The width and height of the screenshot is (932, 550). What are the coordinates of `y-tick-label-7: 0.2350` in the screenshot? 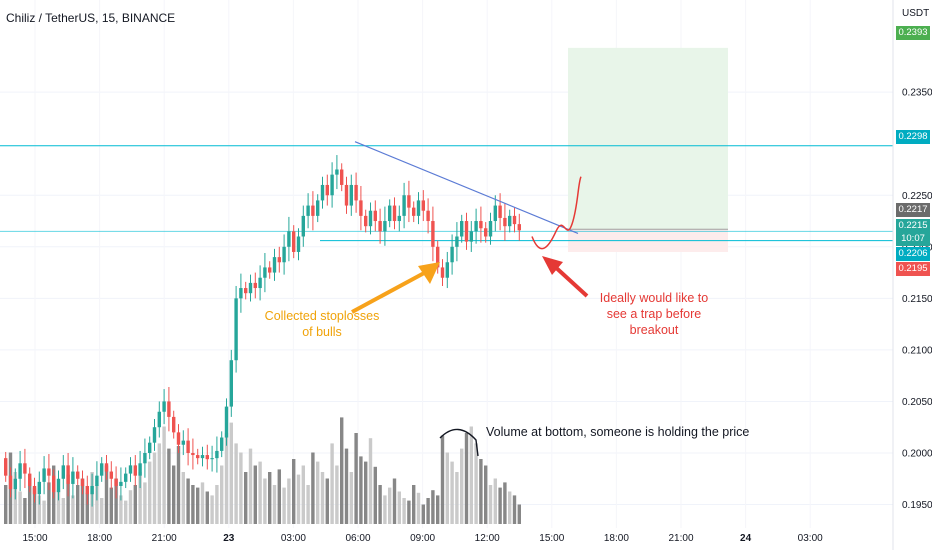 It's located at (917, 93).